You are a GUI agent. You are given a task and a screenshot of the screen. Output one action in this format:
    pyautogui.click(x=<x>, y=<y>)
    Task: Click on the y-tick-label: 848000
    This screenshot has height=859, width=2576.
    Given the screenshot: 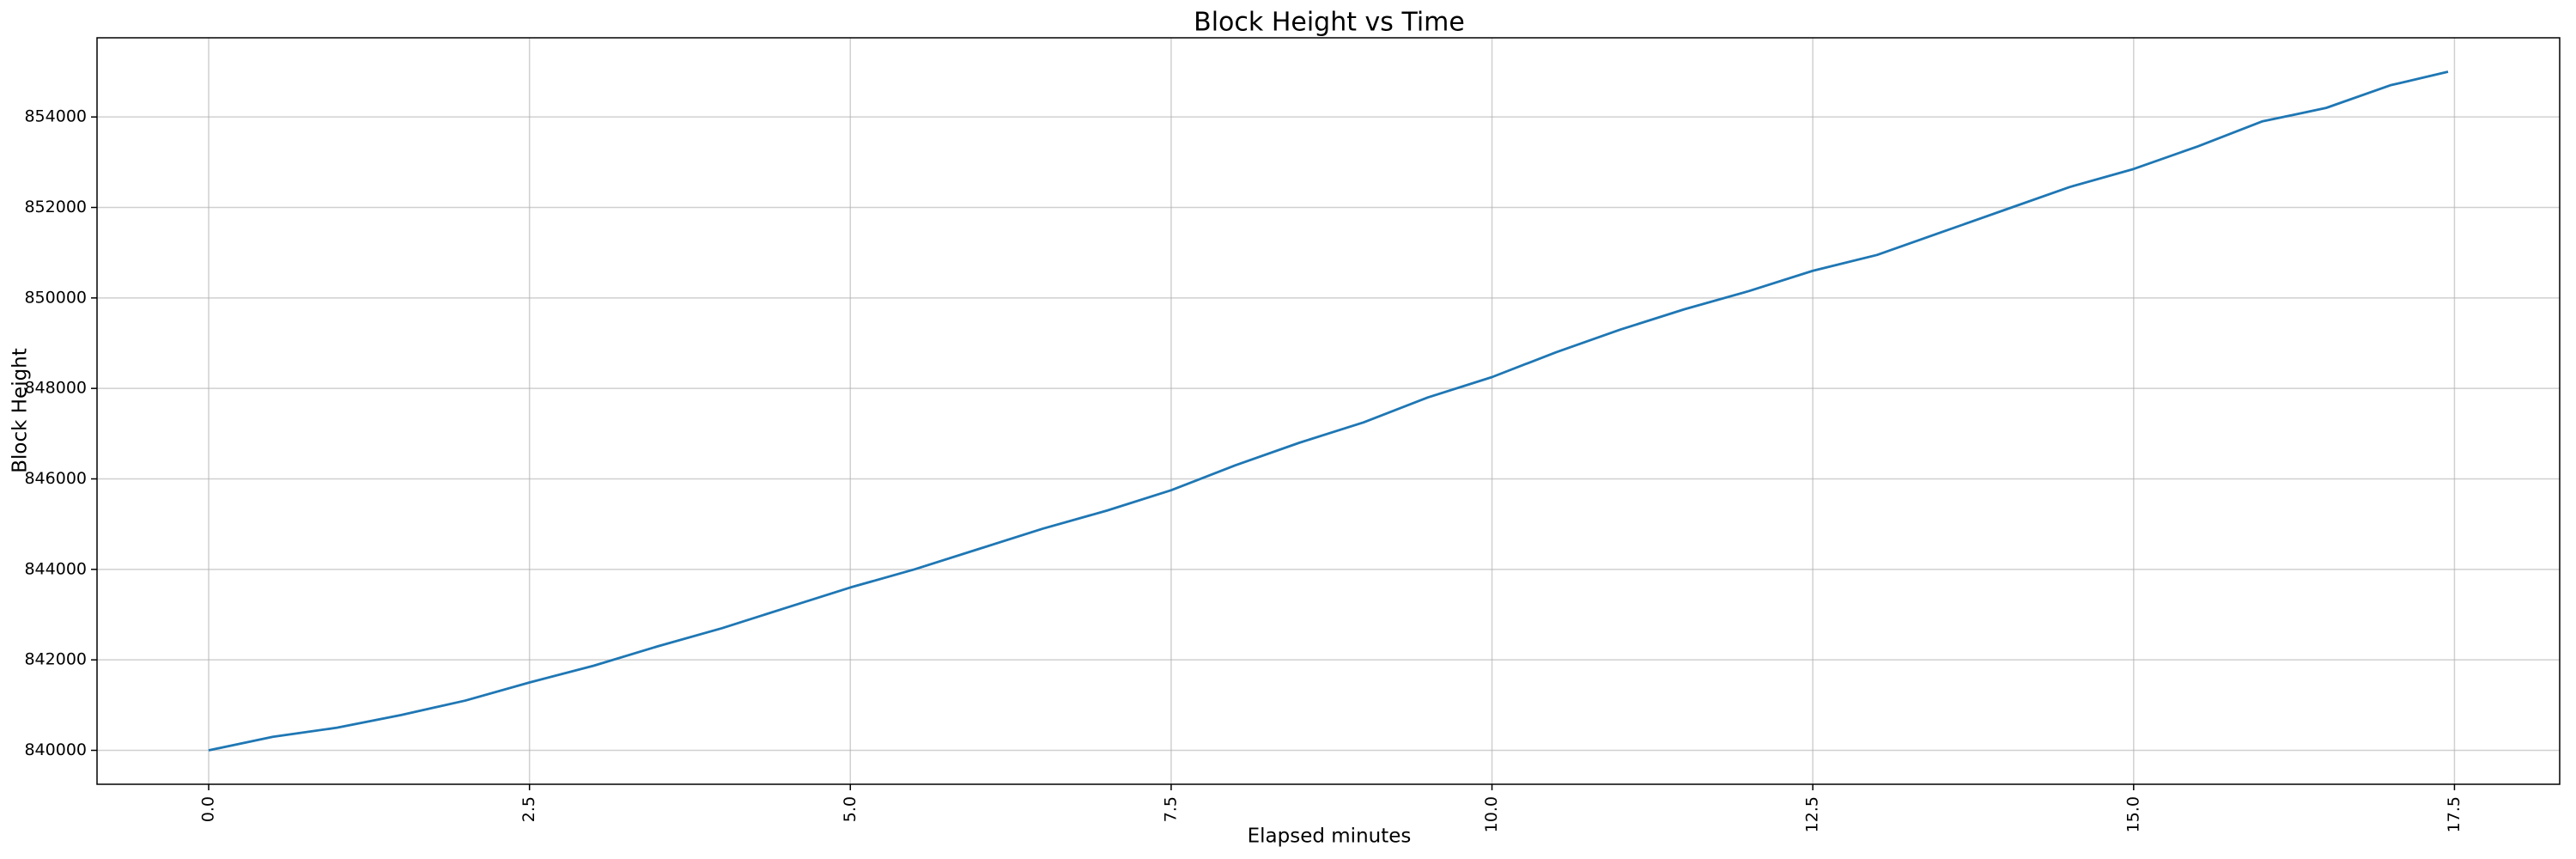 What is the action you would take?
    pyautogui.click(x=56, y=389)
    